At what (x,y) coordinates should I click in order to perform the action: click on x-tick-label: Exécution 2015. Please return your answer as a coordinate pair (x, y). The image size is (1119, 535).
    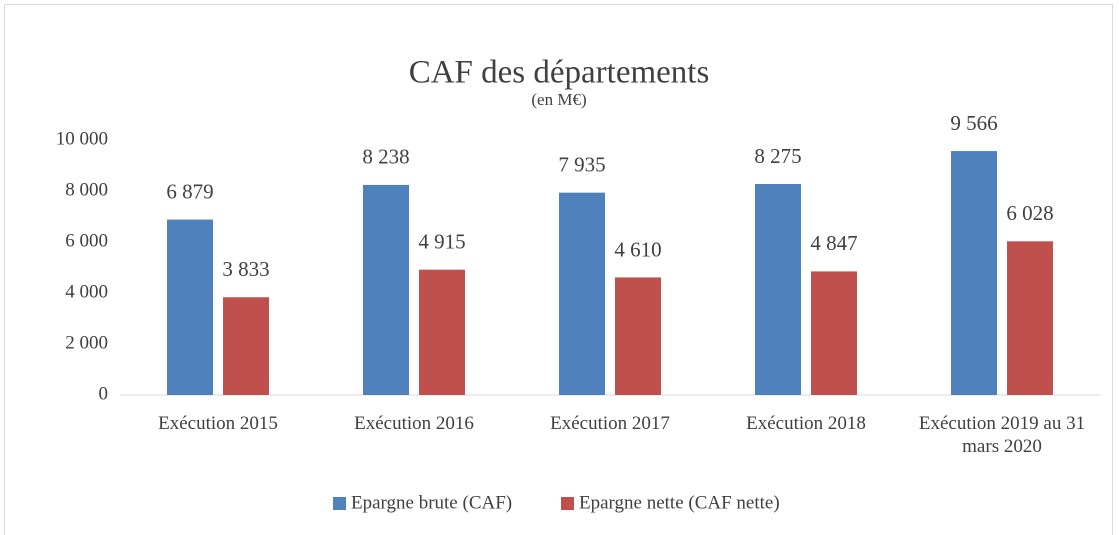
    Looking at the image, I should click on (218, 423).